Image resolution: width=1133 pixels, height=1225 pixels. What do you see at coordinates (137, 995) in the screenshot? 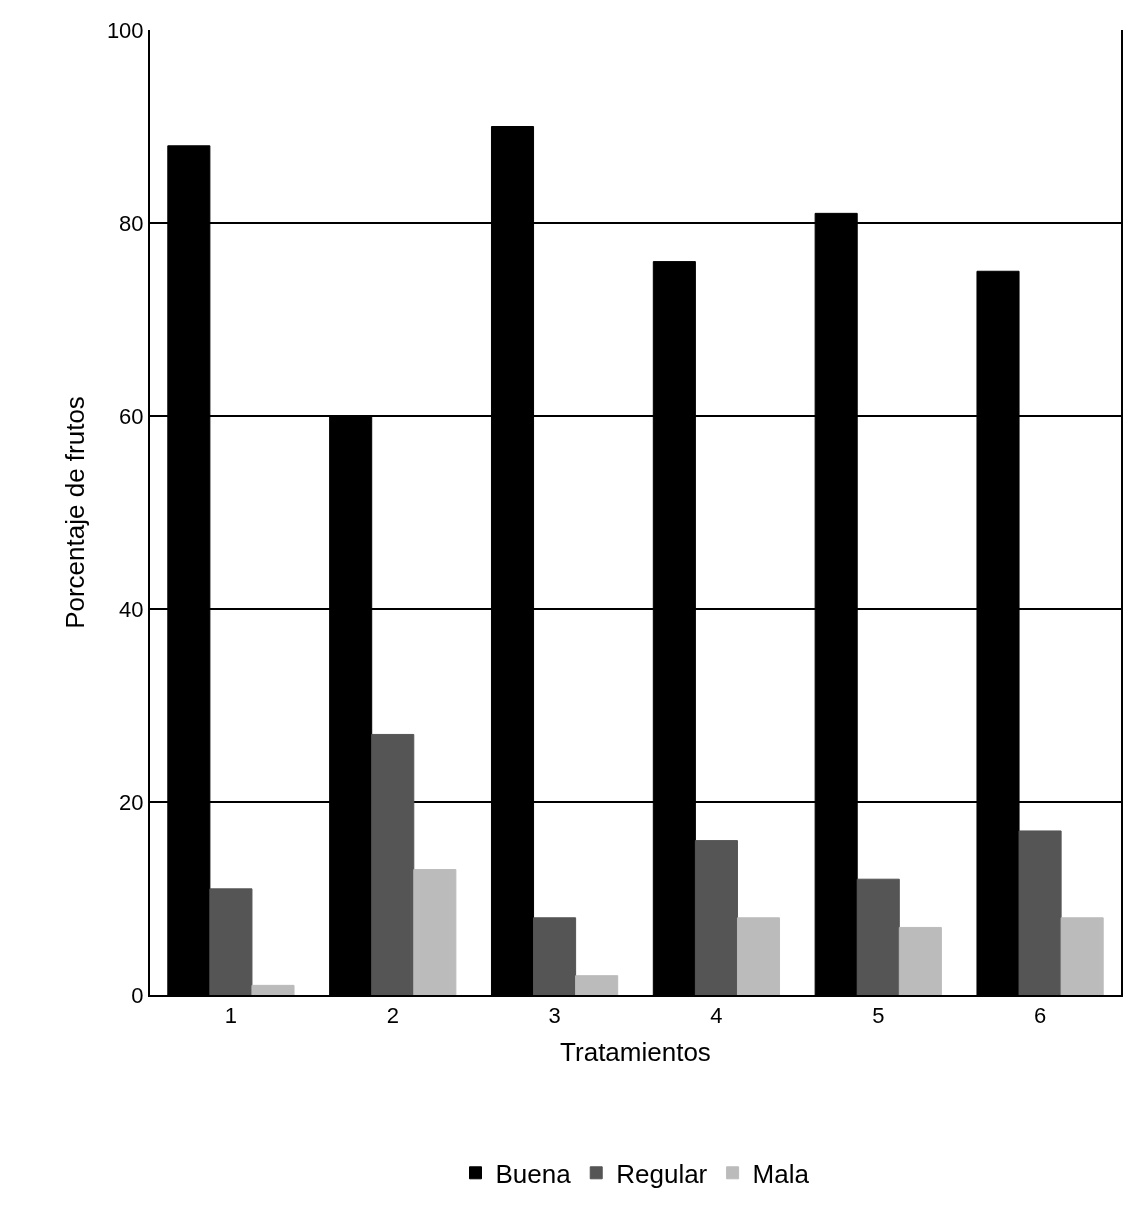
I see `y-tick-label: 0` at bounding box center [137, 995].